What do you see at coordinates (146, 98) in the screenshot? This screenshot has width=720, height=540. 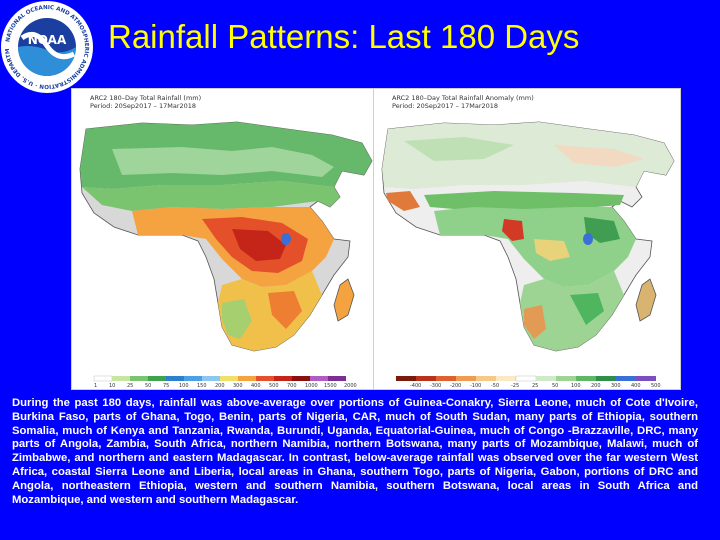 I see `map-title: ARC2 180–Day Total Rainfall (mm)` at bounding box center [146, 98].